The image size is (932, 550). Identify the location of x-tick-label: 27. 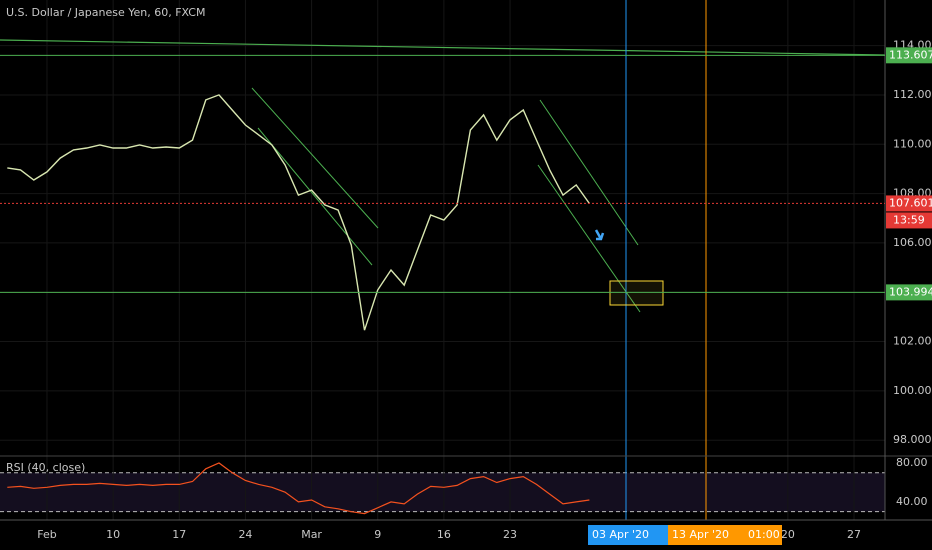
(854, 534).